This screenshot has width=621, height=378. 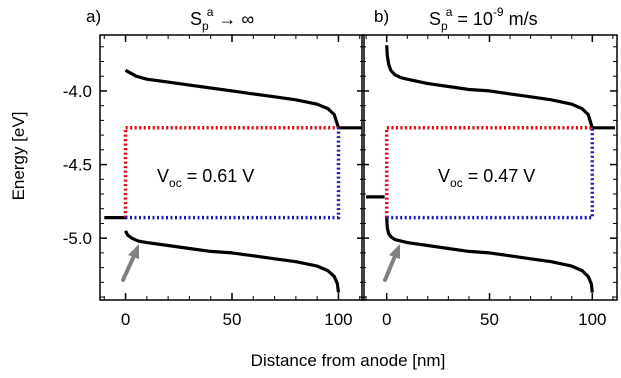 I want to click on series-electron-qfl, so click(x=488, y=172).